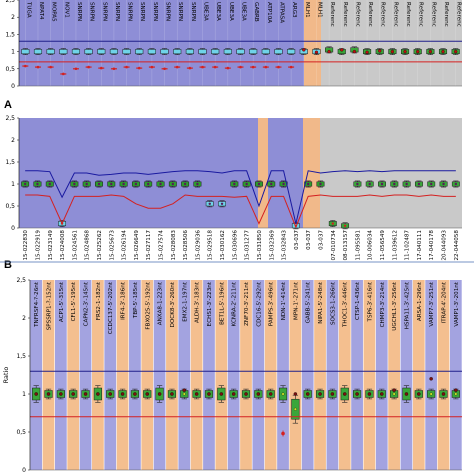  What do you see at coordinates (309, 302) in the screenshot?
I see `panelB-category-label: GABB-5'-241nt` at bounding box center [309, 302].